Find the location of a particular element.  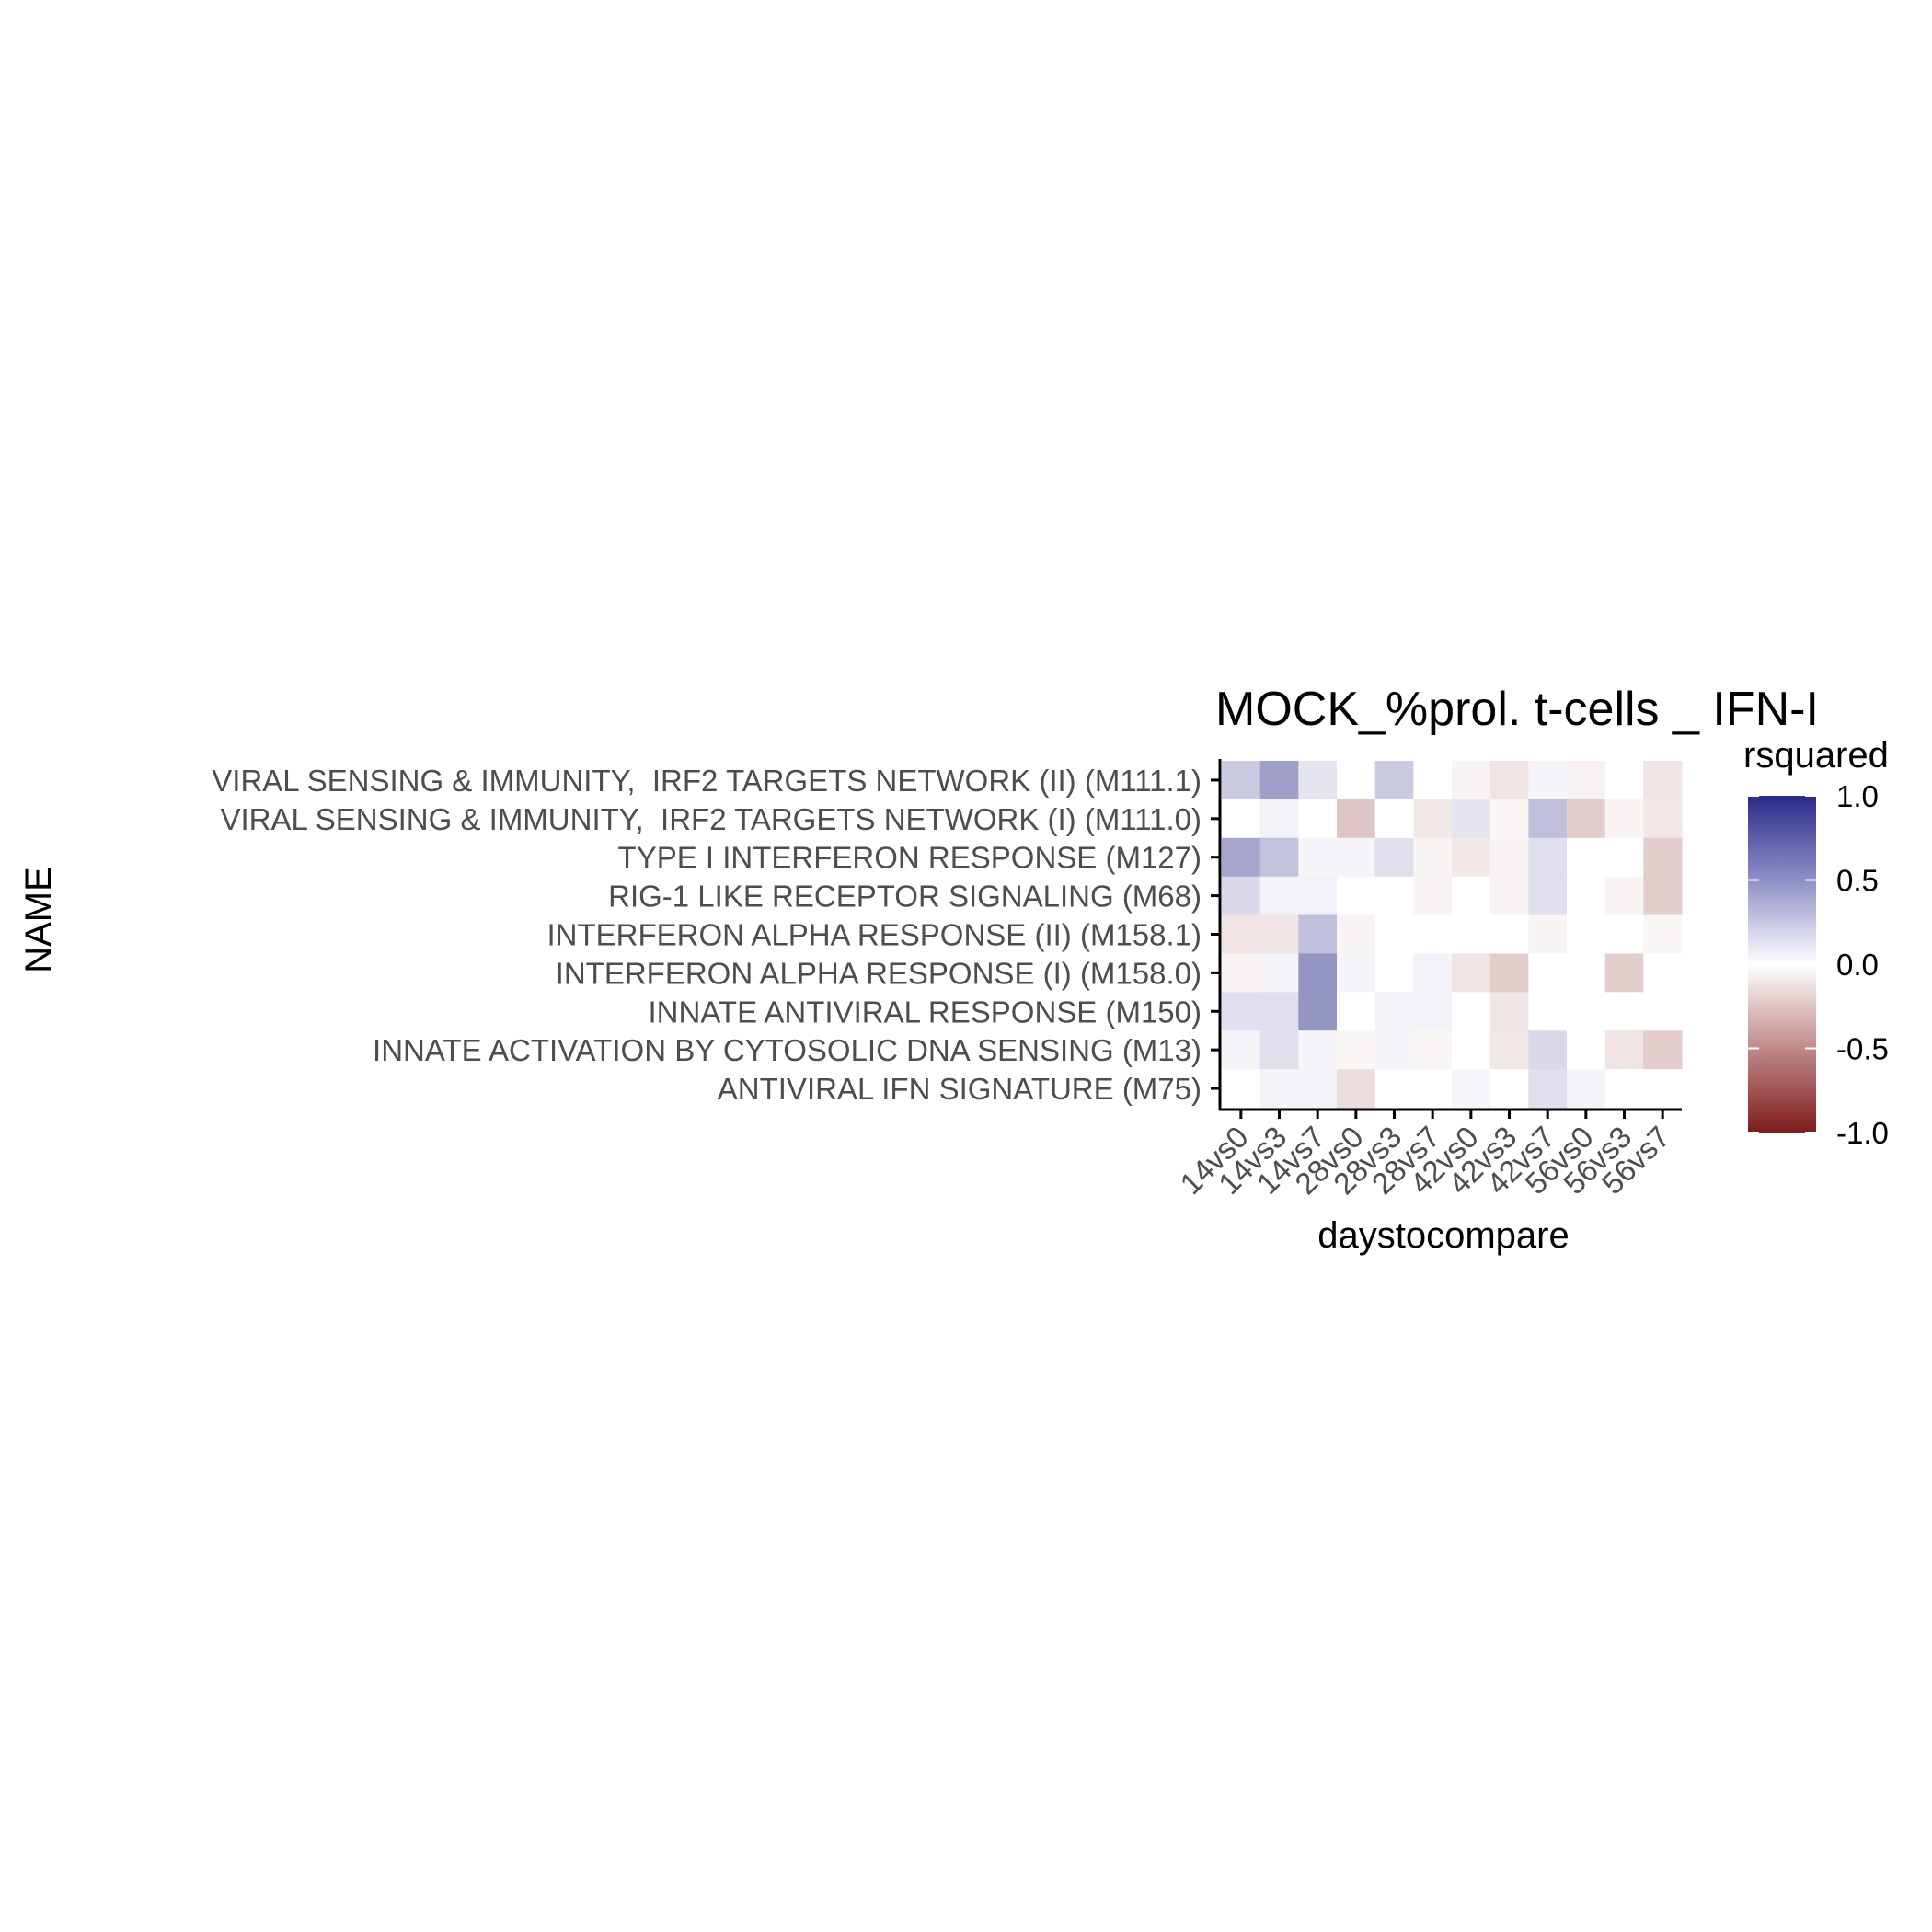

y-tick-label: INTERFERON ALPHA RESPONSE (I) (M158.0) is located at coordinates (879, 973).